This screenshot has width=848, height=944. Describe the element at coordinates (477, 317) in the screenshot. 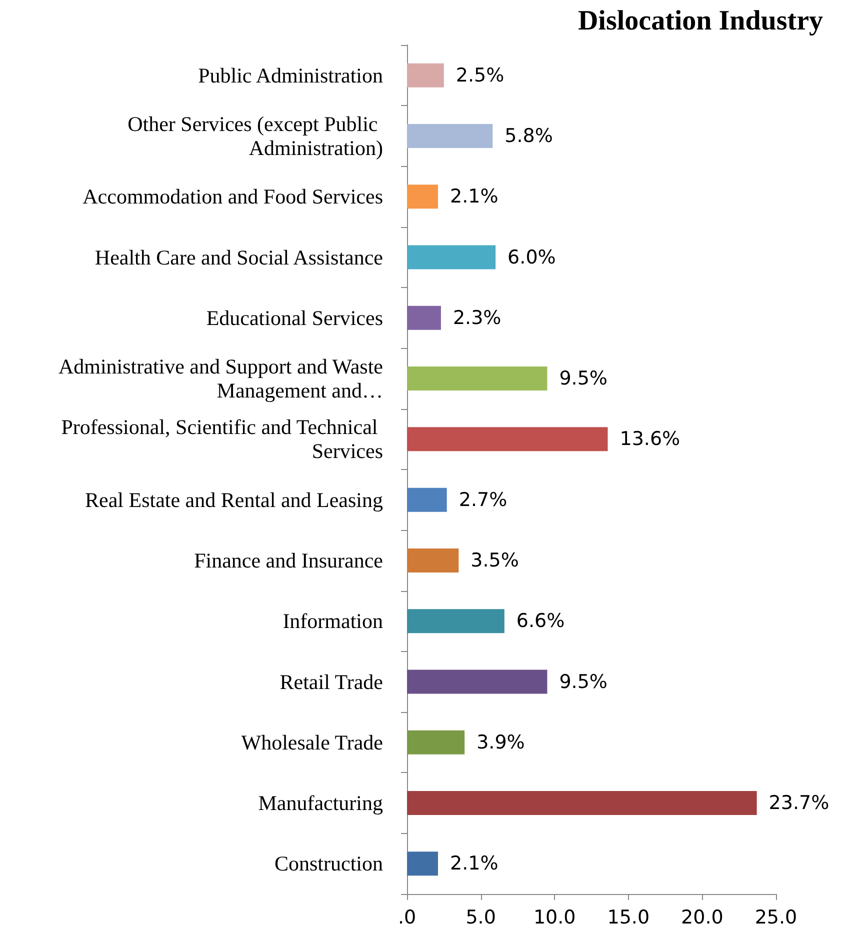

I see `data-label: 2.3%` at that location.